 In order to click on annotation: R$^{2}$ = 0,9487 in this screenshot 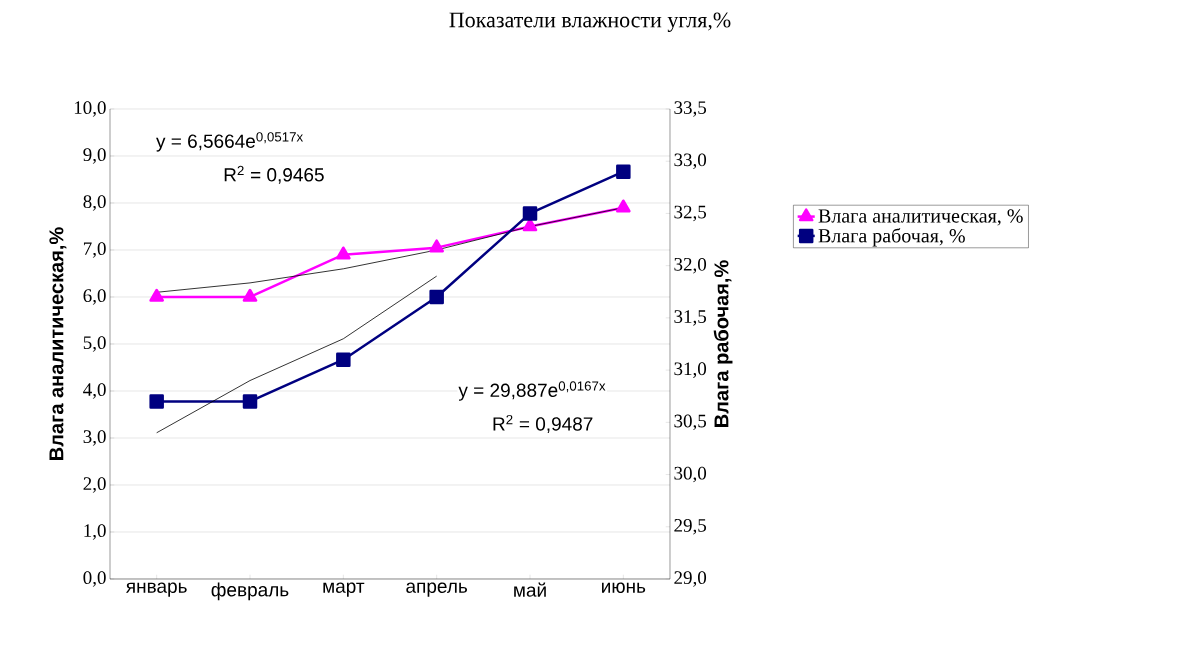, I will do `click(543, 423)`.